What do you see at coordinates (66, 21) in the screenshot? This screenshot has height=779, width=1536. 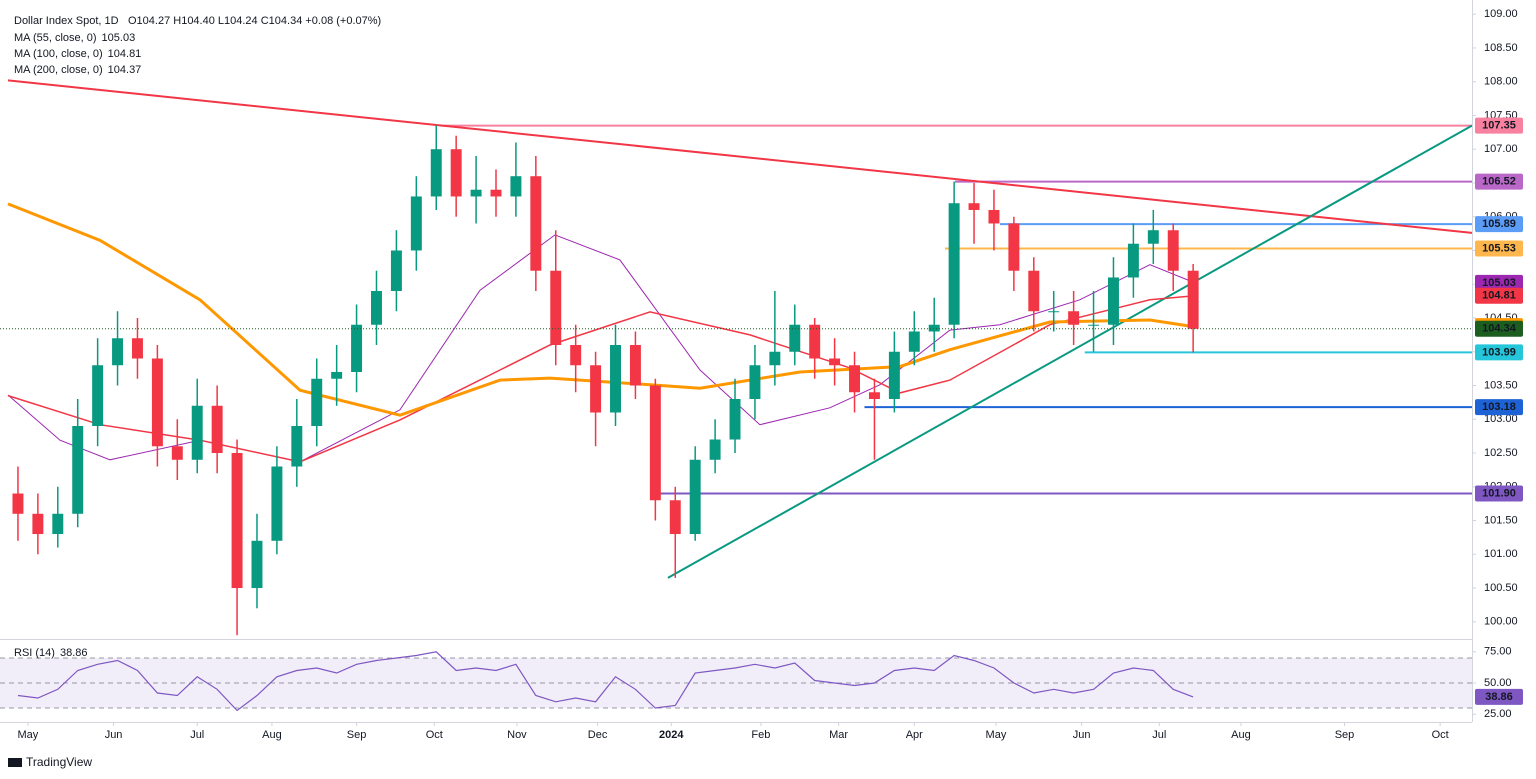 I see `chart-title: Dollar Index Spot, 1D` at bounding box center [66, 21].